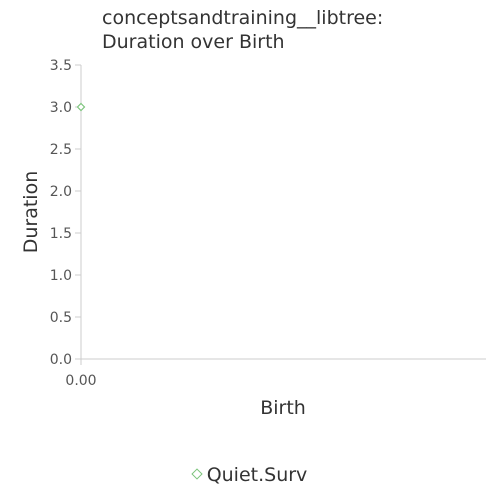 The height and width of the screenshot is (500, 500). What do you see at coordinates (61, 360) in the screenshot?
I see `y-tick-label: 0.0` at bounding box center [61, 360].